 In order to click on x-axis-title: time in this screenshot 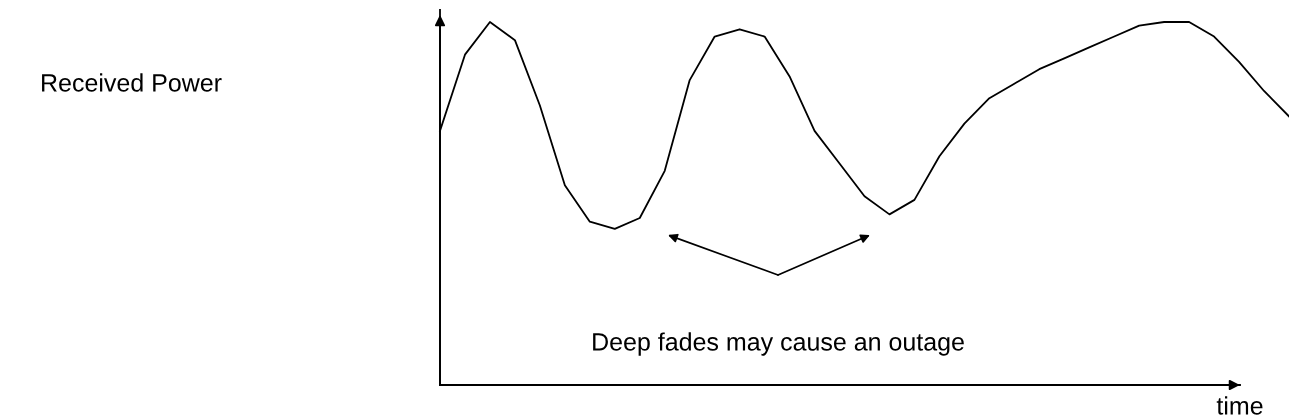, I will do `click(1239, 405)`.